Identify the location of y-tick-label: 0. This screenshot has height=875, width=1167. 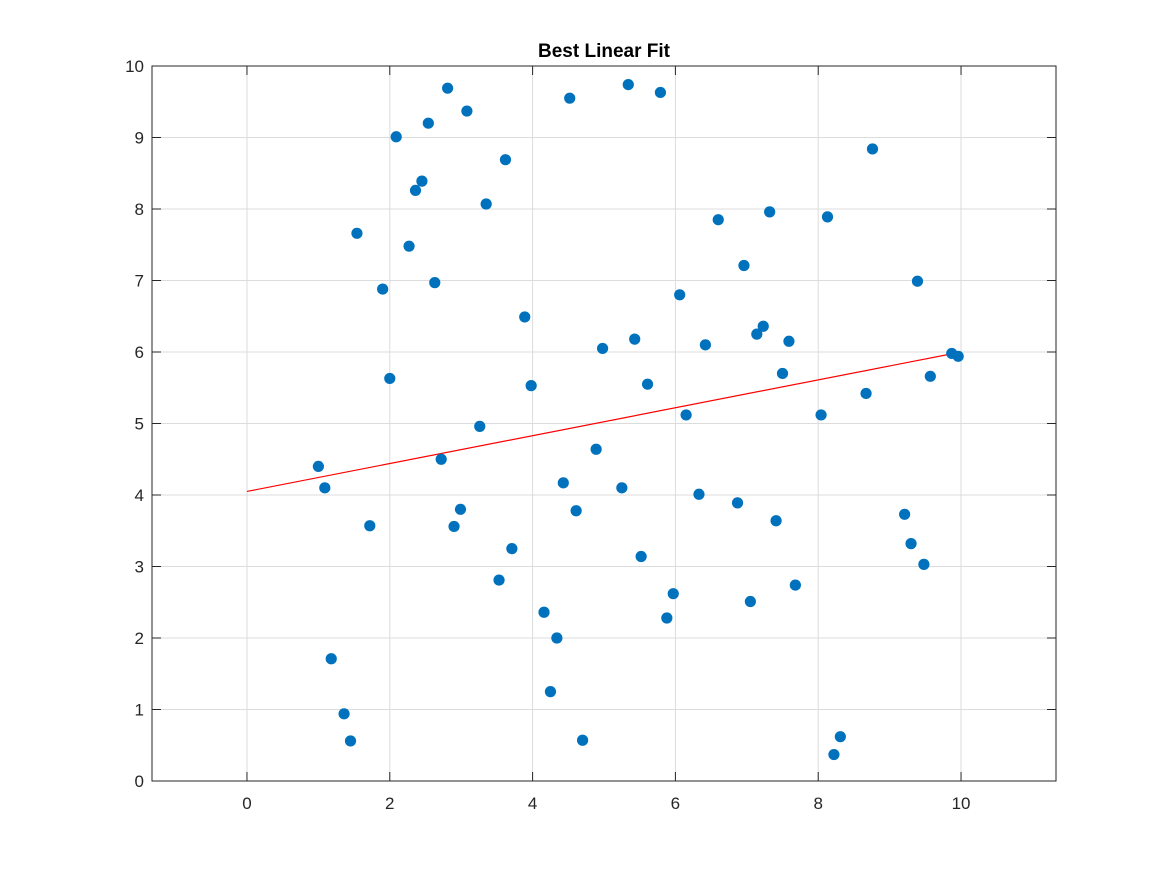
(139, 781).